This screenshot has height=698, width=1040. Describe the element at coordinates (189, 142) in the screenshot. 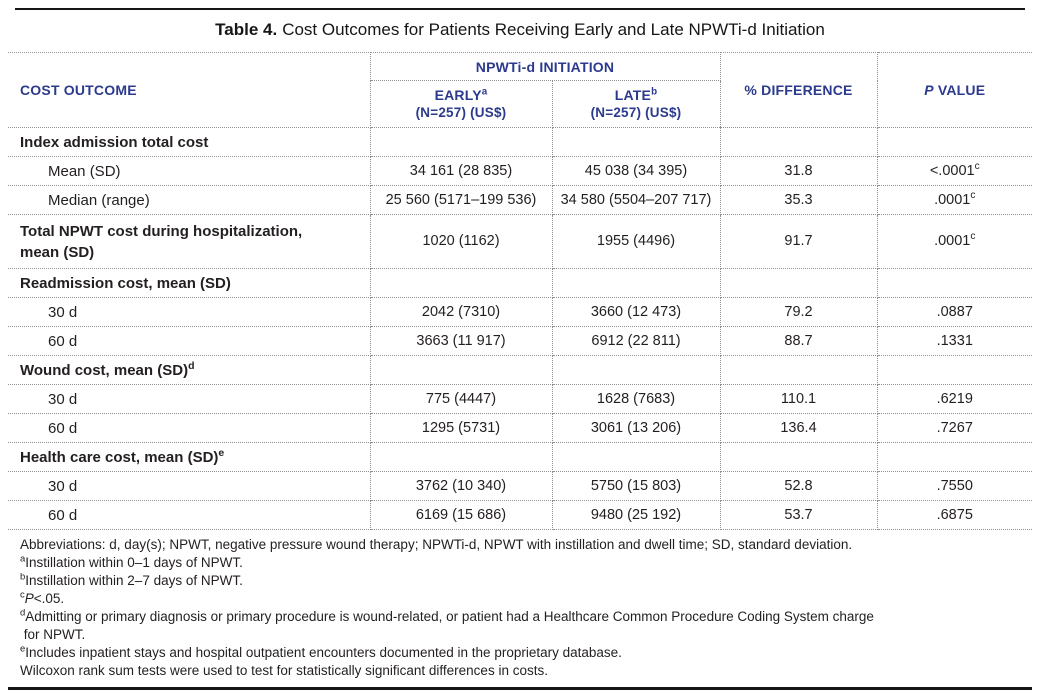

I see `row-label: Index admission total cost` at that location.